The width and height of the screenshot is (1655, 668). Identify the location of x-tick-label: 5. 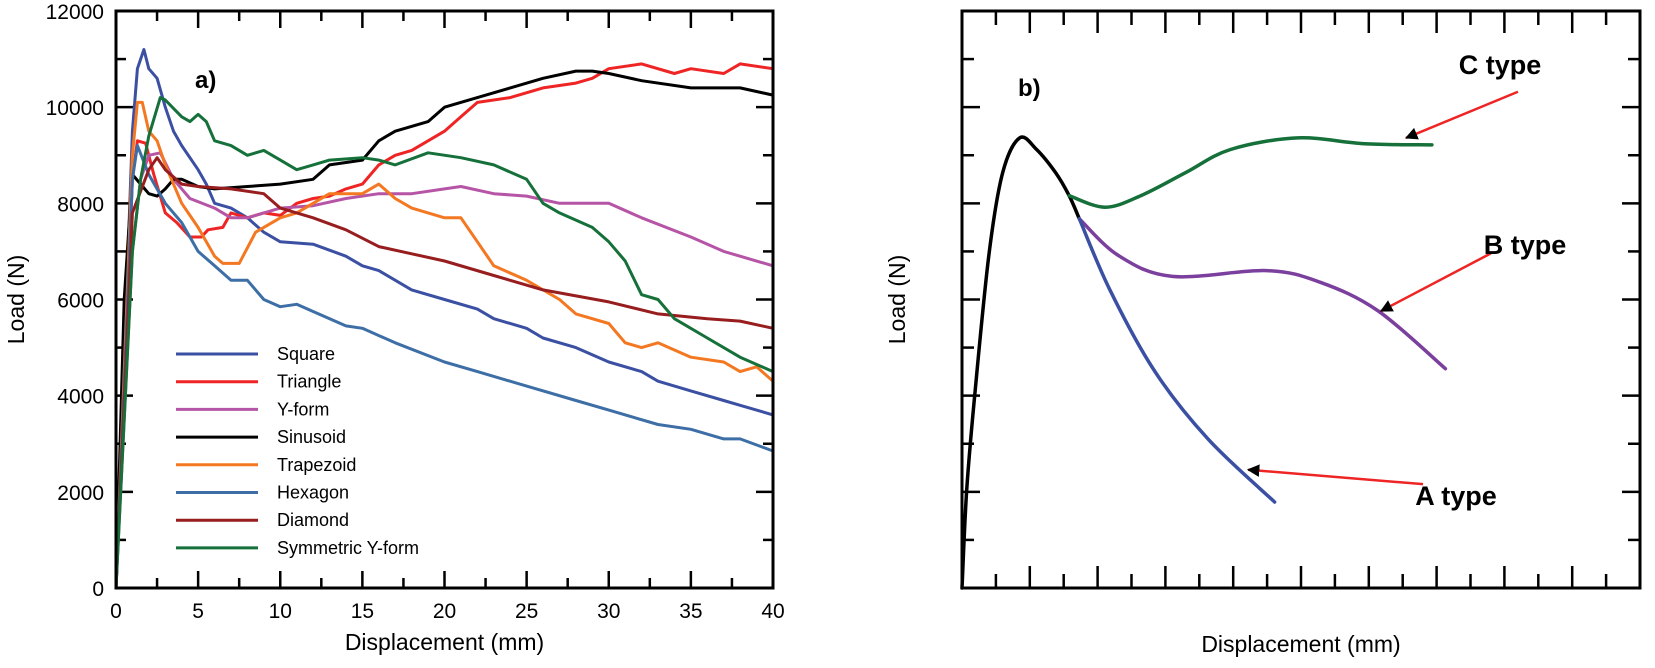
(198, 611).